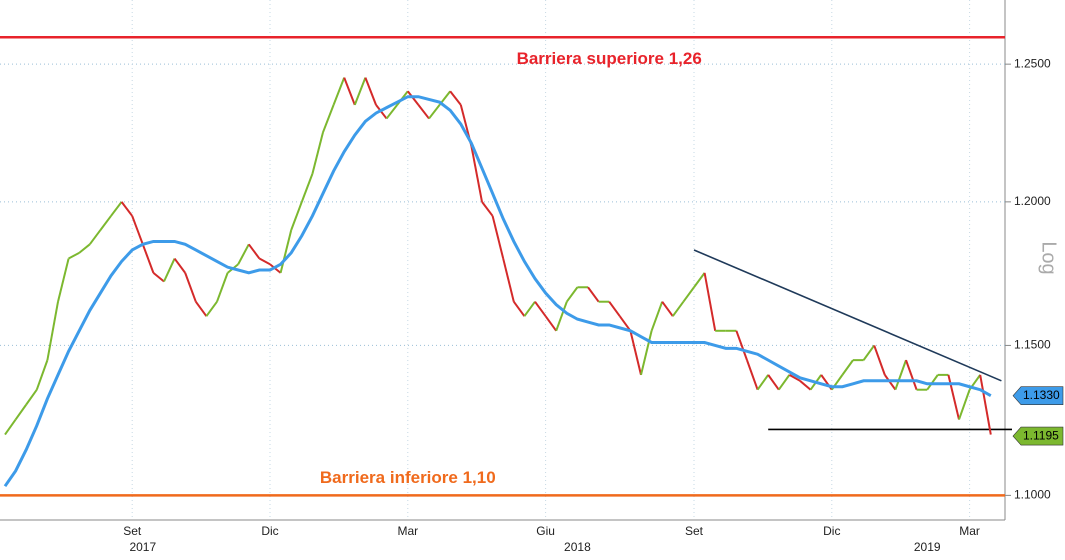 The height and width of the screenshot is (560, 1065). Describe the element at coordinates (927, 547) in the screenshot. I see `year-label: 2019` at that location.